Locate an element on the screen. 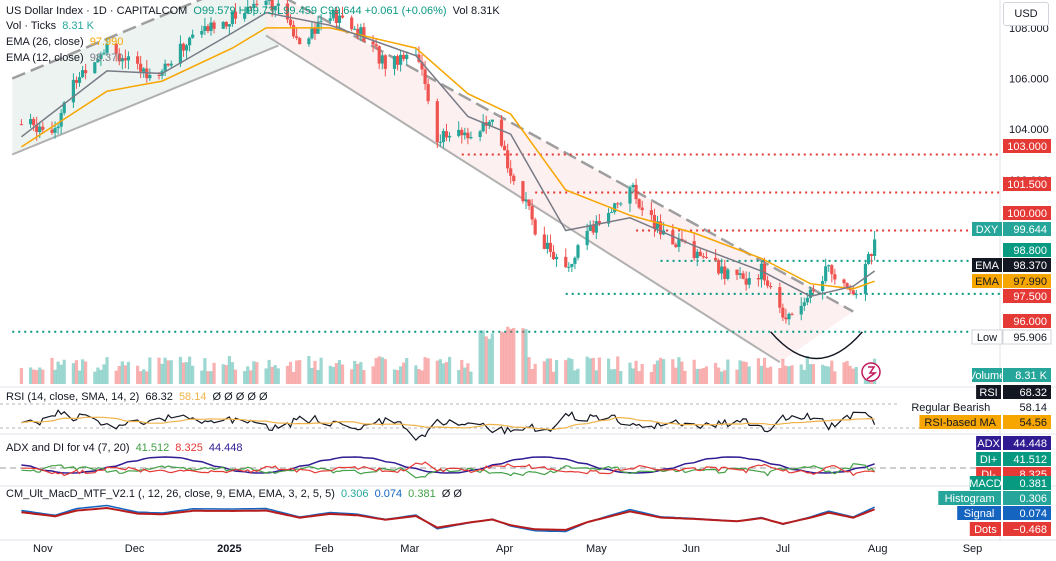 The width and height of the screenshot is (1056, 561). rsi-pane is located at coordinates (500, 422).